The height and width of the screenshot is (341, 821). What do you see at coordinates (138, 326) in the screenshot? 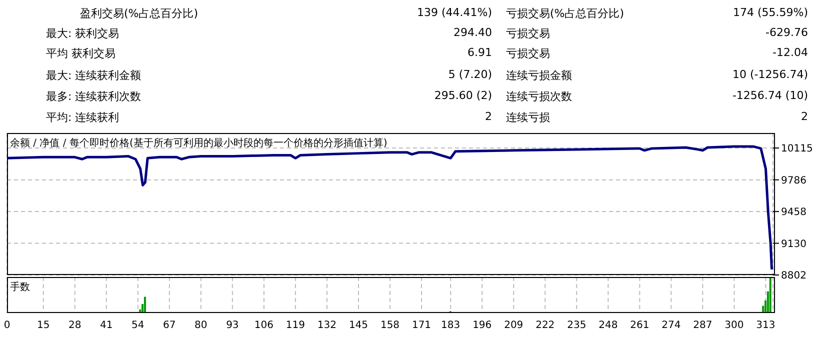
I see `x-tick-label: 54` at bounding box center [138, 326].